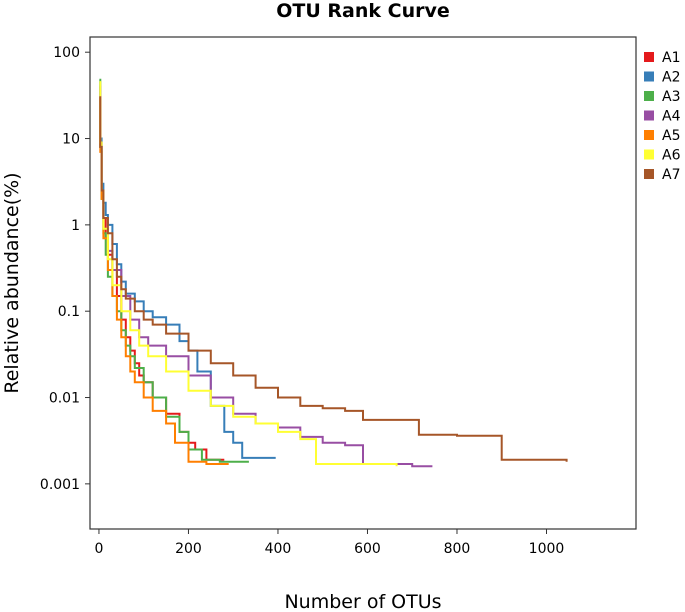 The image size is (685, 612). I want to click on chart-title: OTU Rank Curve, so click(363, 11).